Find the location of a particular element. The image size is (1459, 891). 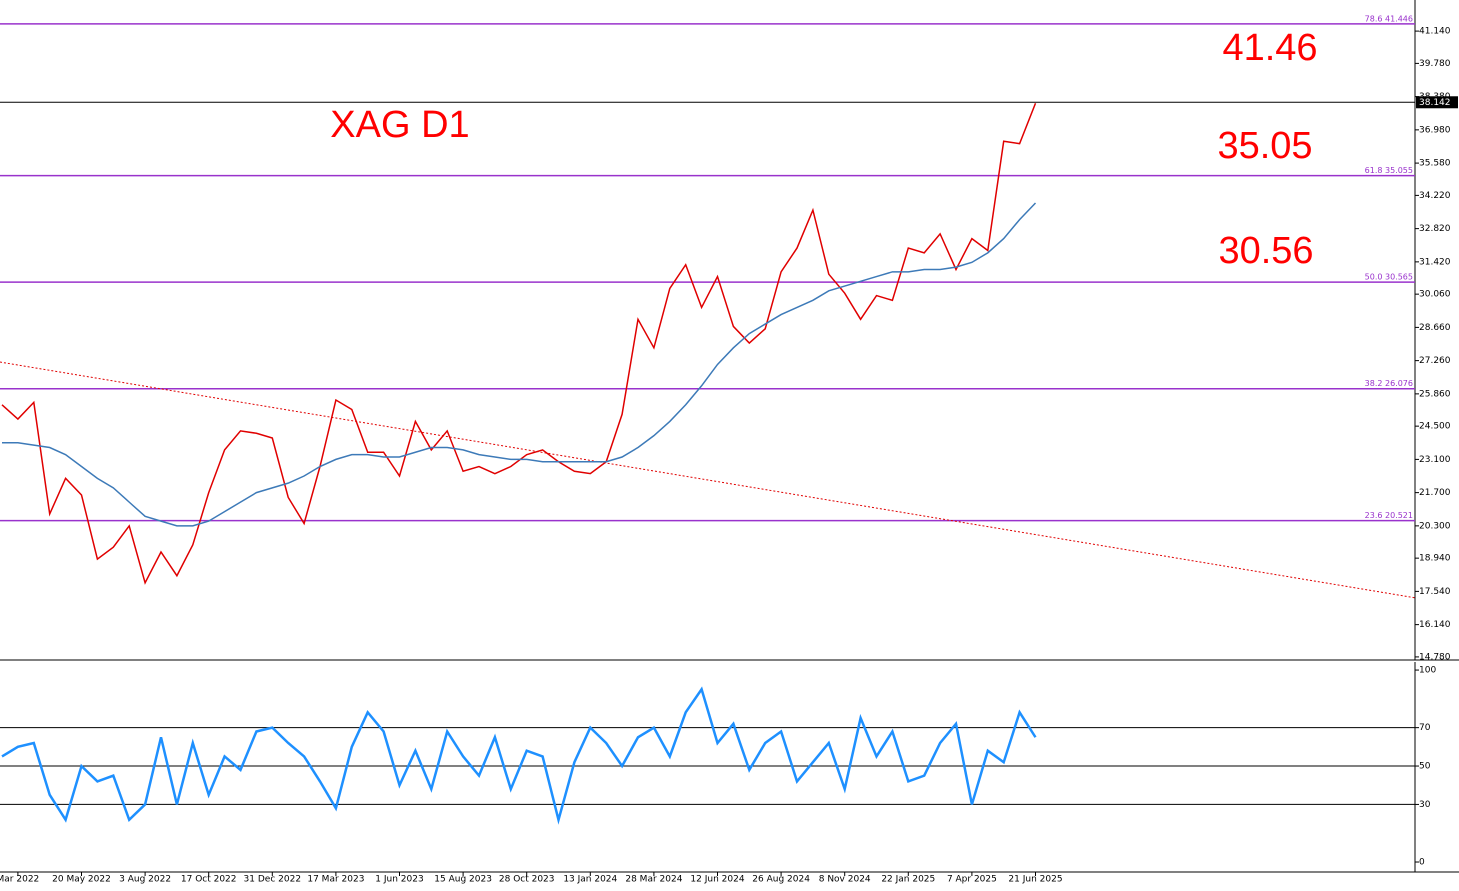

y-tick-label: 21.700 is located at coordinates (1435, 493).